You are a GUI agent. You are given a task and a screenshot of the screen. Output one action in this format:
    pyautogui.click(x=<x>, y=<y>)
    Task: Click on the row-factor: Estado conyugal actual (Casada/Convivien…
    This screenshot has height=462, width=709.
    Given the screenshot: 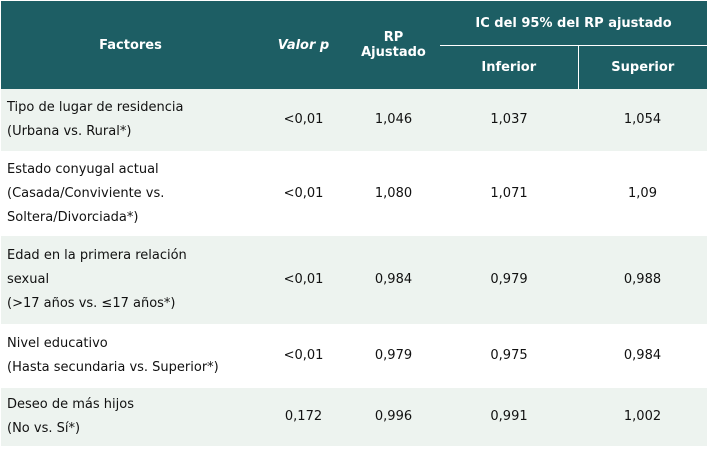 What is the action you would take?
    pyautogui.click(x=130, y=193)
    